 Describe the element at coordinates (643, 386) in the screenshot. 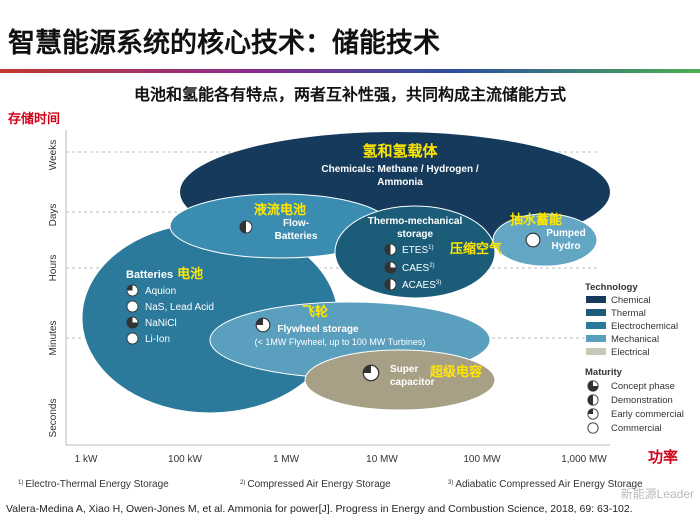

I see `legend-item: Concept phase` at that location.